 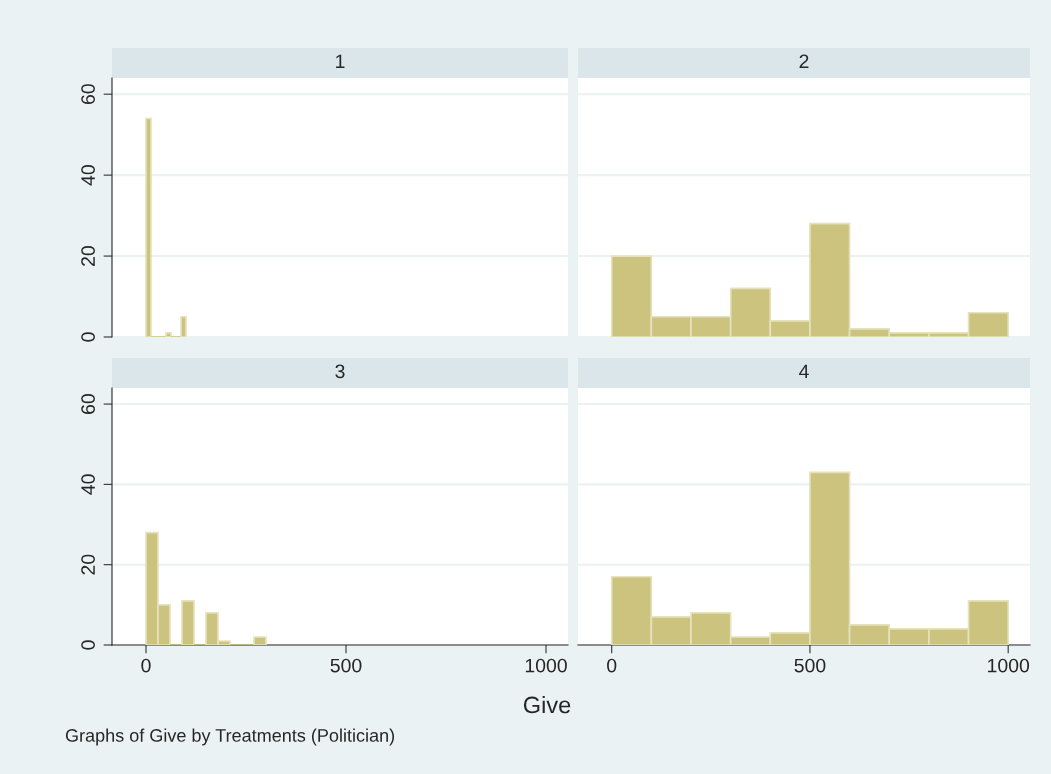 I want to click on chart-title: 4, so click(x=804, y=371).